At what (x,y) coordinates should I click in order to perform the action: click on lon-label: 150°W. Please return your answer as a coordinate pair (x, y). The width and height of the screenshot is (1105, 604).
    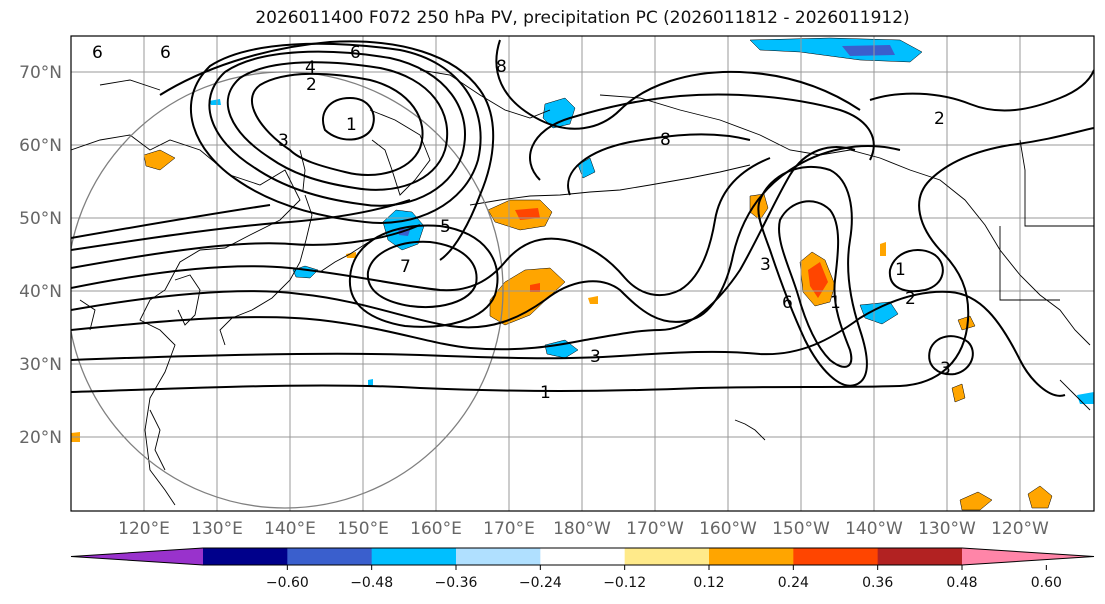
    Looking at the image, I should click on (801, 529).